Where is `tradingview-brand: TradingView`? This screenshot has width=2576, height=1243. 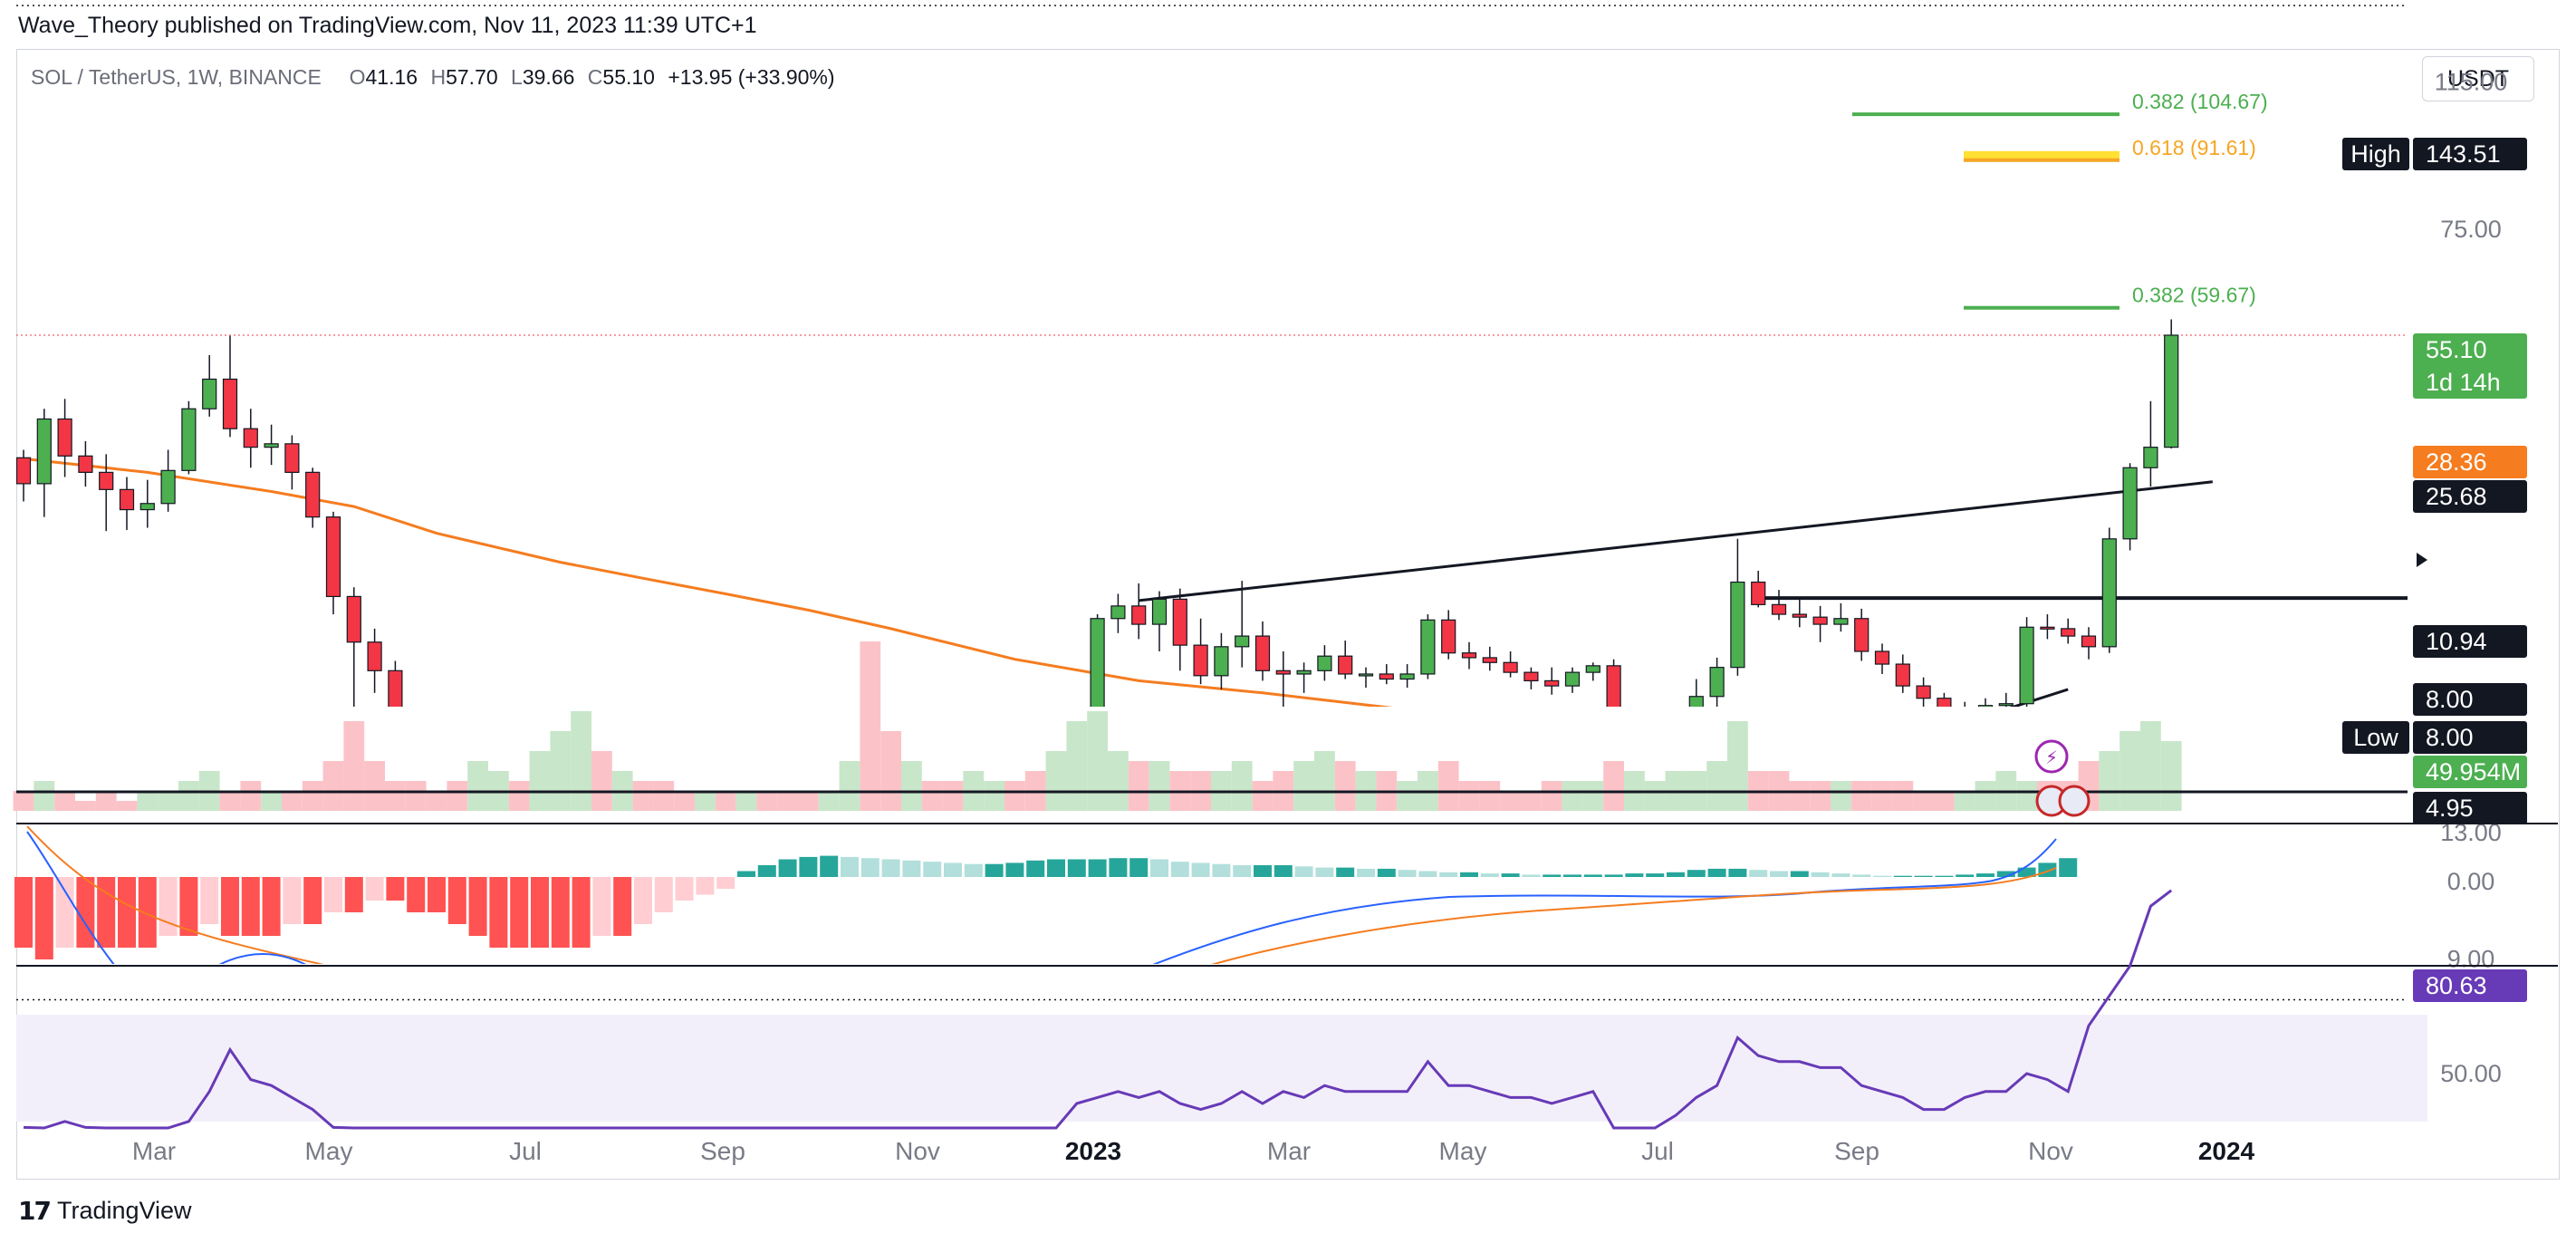
tradingview-brand: TradingView is located at coordinates (124, 1210).